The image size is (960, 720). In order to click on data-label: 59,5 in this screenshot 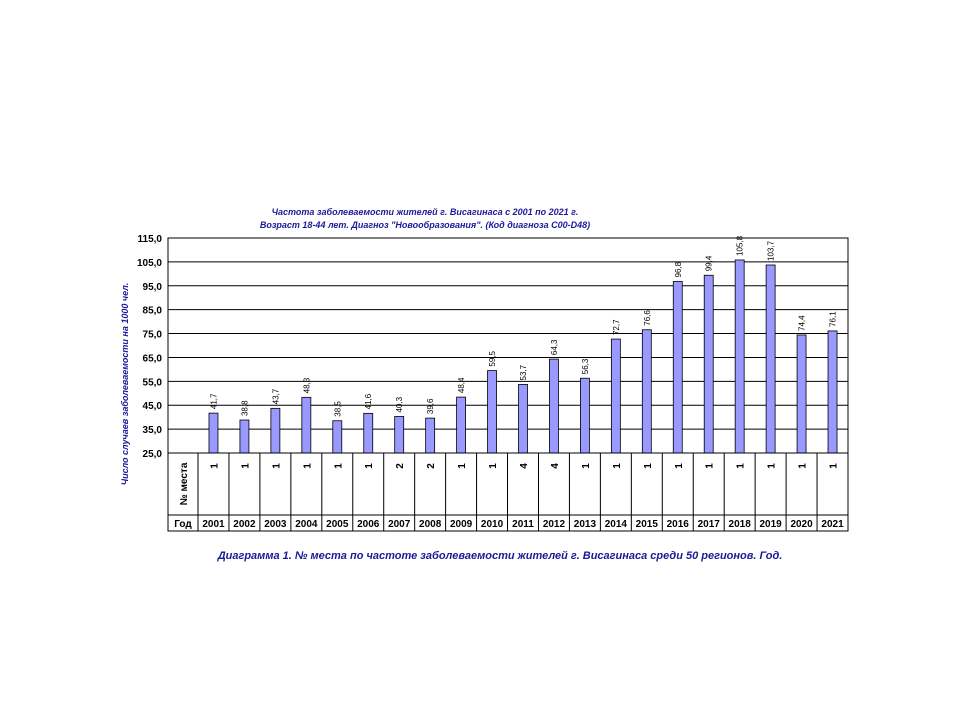, I will do `click(492, 358)`.